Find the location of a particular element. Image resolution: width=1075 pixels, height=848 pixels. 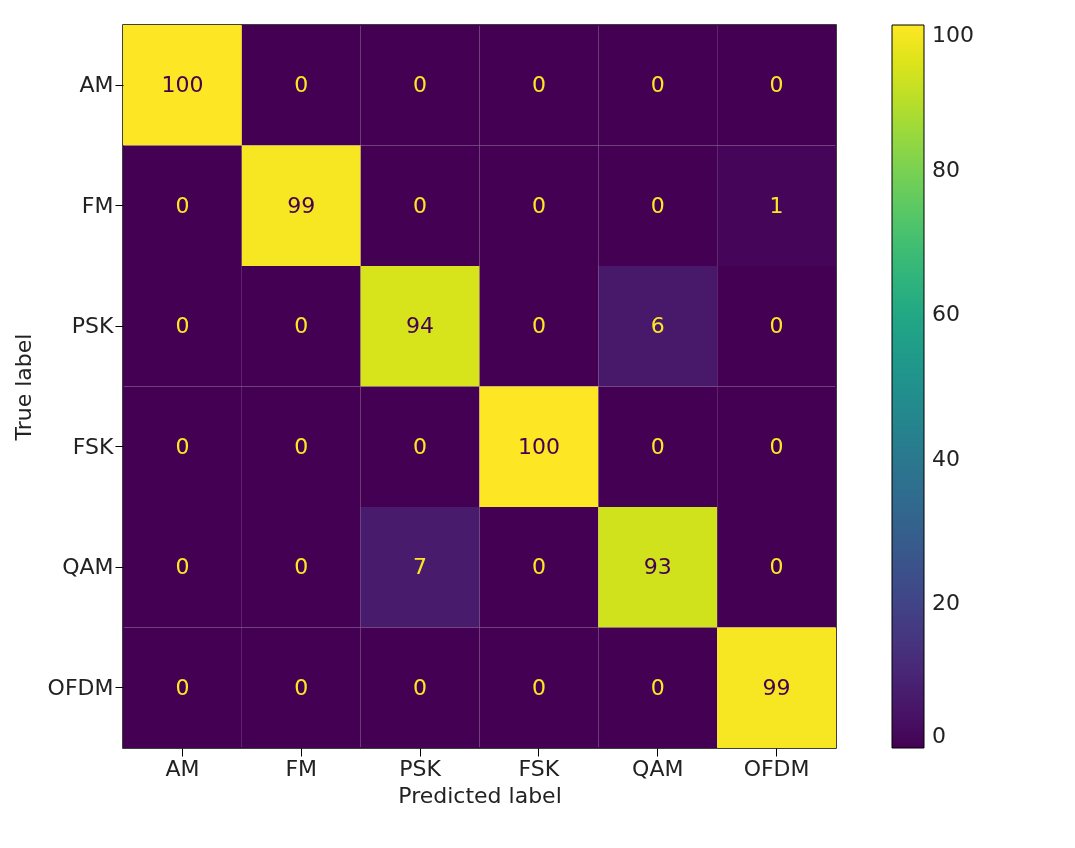

color-bar-label: 20 is located at coordinates (946, 603).